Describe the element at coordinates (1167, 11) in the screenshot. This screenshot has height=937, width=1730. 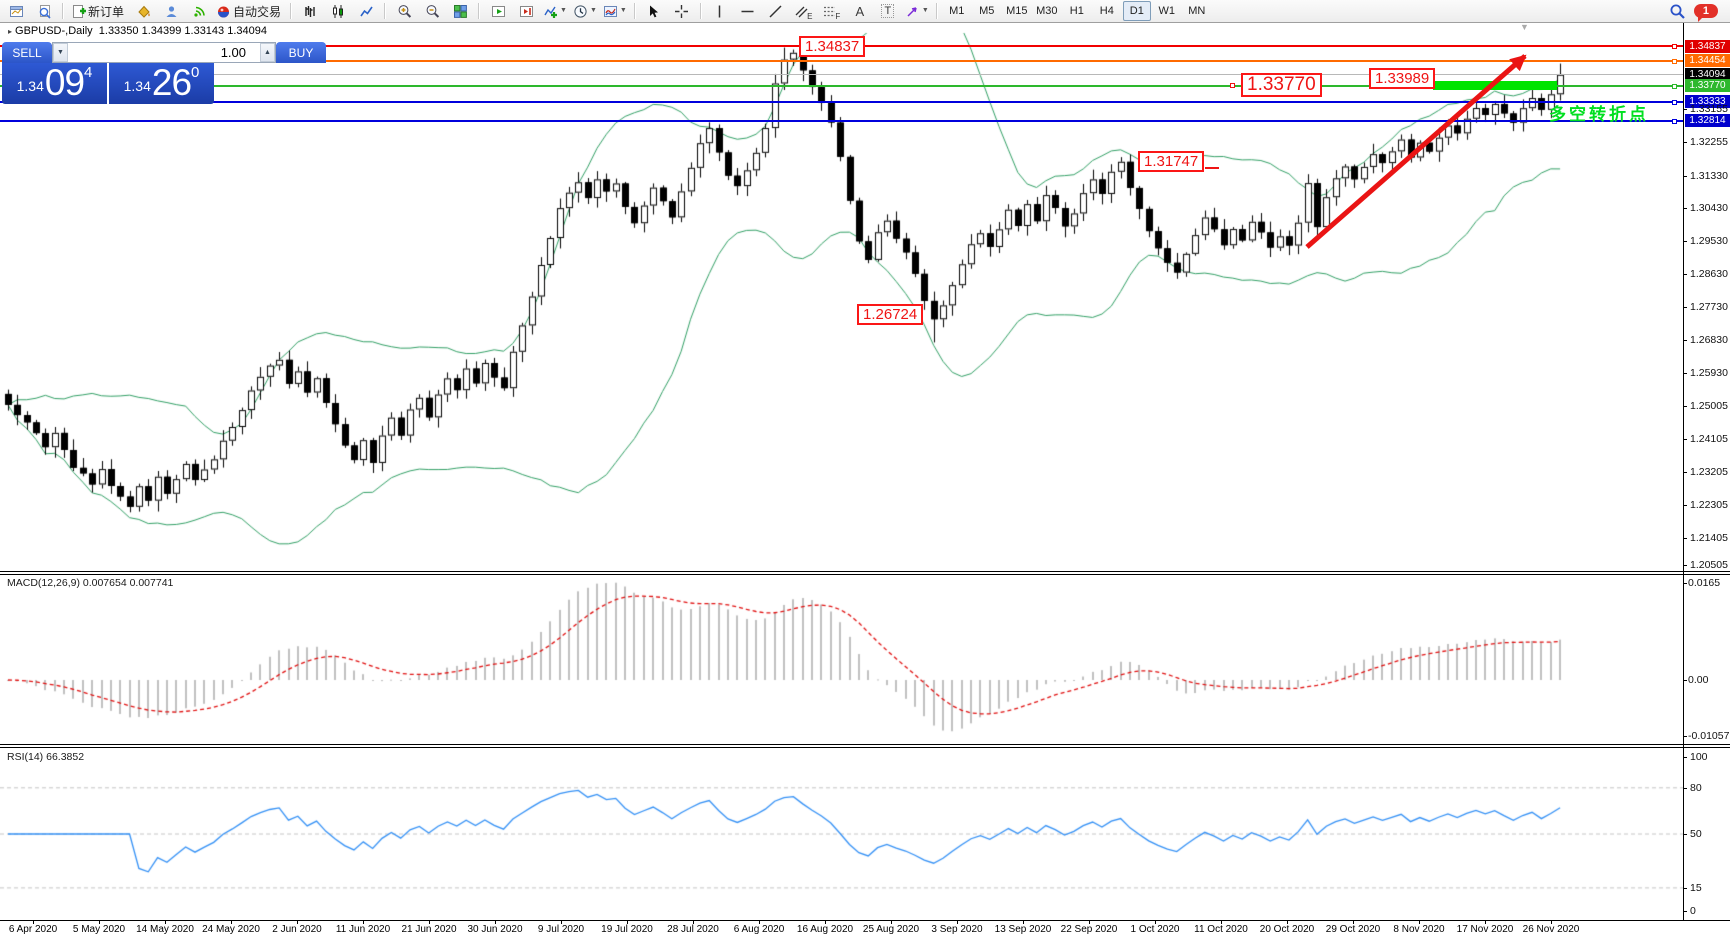
I see `tf-button-W1: W1` at that location.